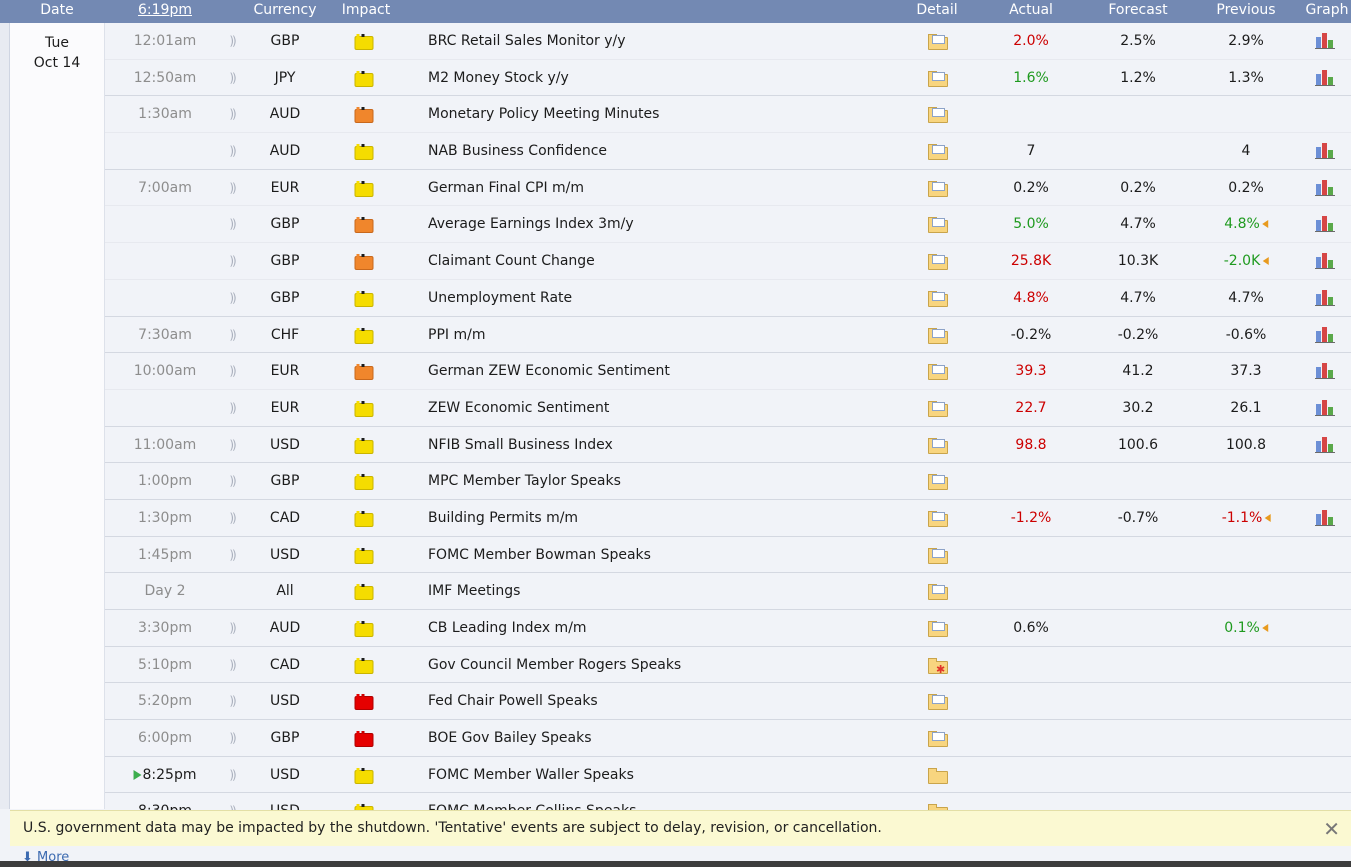 This screenshot has height=867, width=1351. I want to click on table-row: 6:00pm)) GBP BOE Gov Bailey Speaks, so click(728, 738).